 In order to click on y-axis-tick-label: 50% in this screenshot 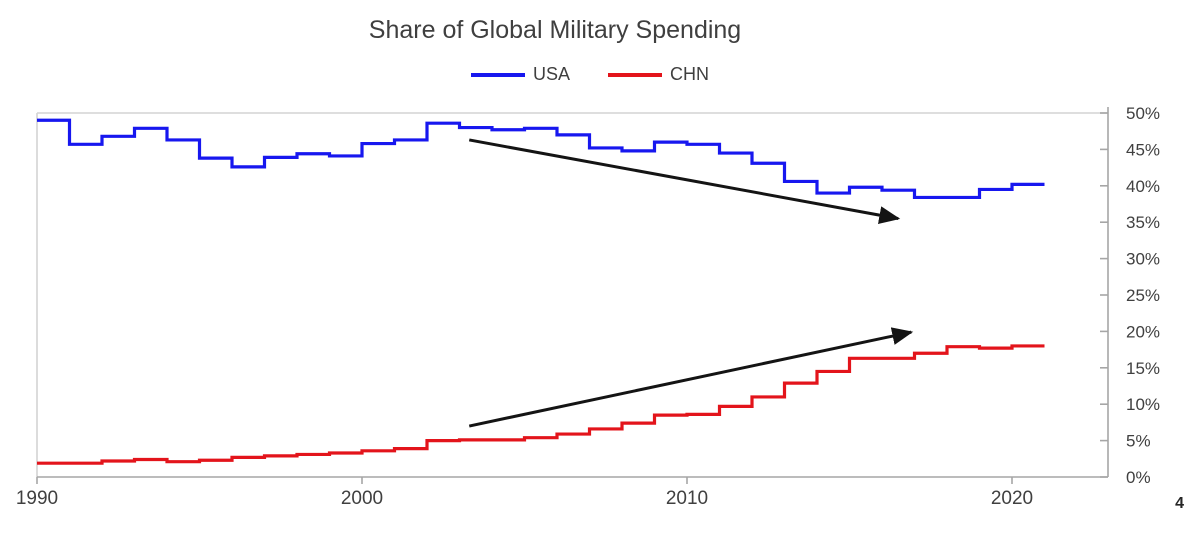, I will do `click(1143, 113)`.